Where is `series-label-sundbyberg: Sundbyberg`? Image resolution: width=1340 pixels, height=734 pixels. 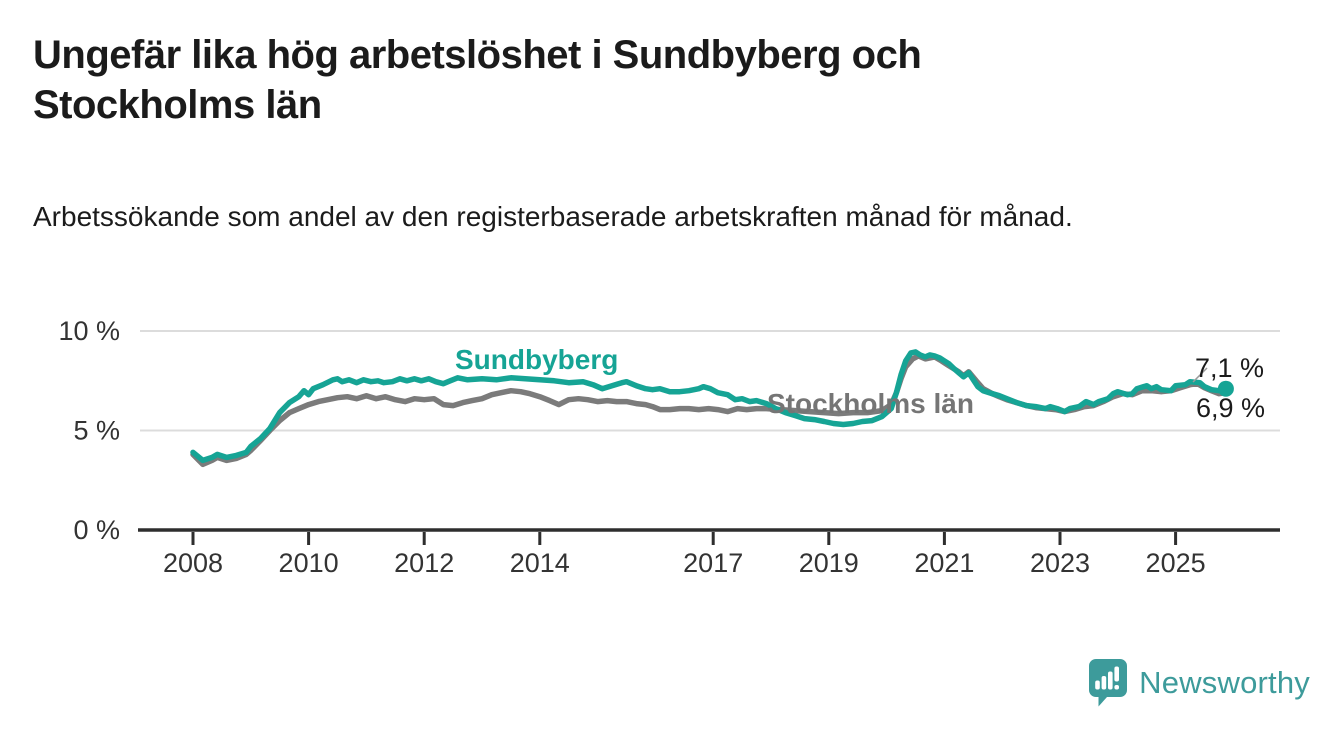 series-label-sundbyberg: Sundbyberg is located at coordinates (536, 359).